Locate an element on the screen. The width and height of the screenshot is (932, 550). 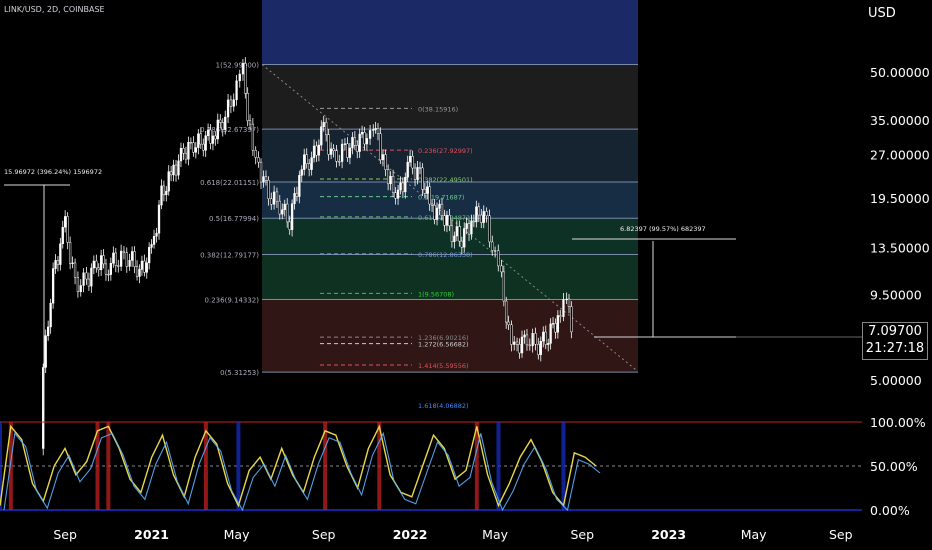
fib-level-label: 0(5.31253) is located at coordinates (239, 373).